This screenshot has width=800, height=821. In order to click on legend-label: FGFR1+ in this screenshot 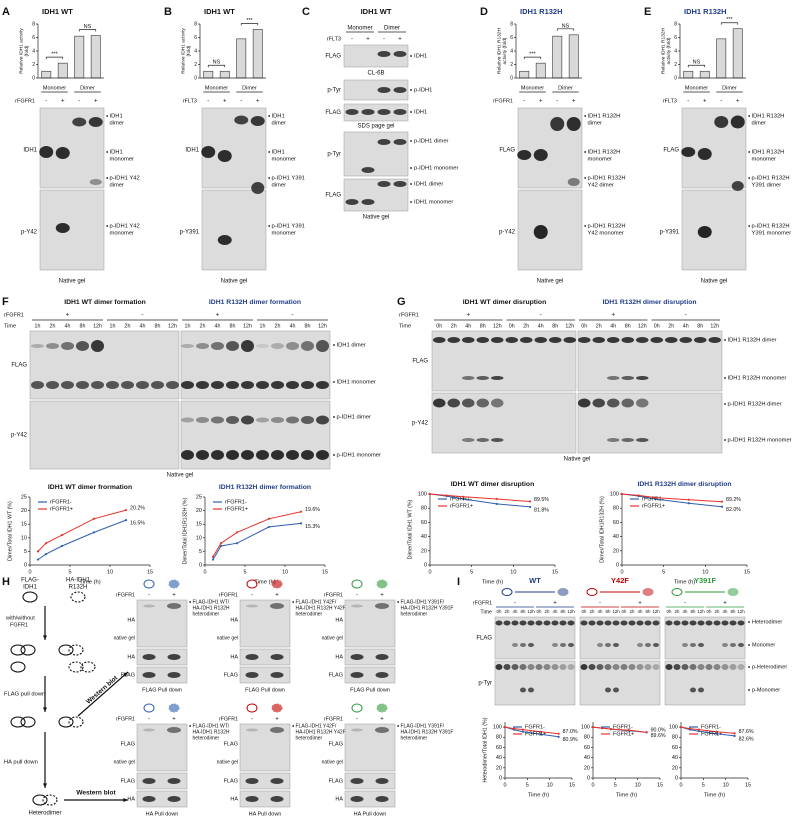, I will do `click(711, 734)`.